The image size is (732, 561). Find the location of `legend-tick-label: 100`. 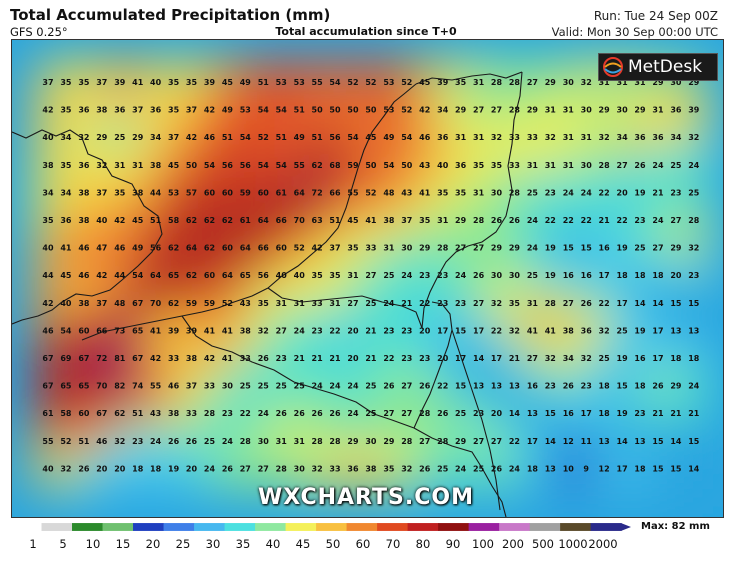

legend-tick-label: 100 is located at coordinates (483, 544).